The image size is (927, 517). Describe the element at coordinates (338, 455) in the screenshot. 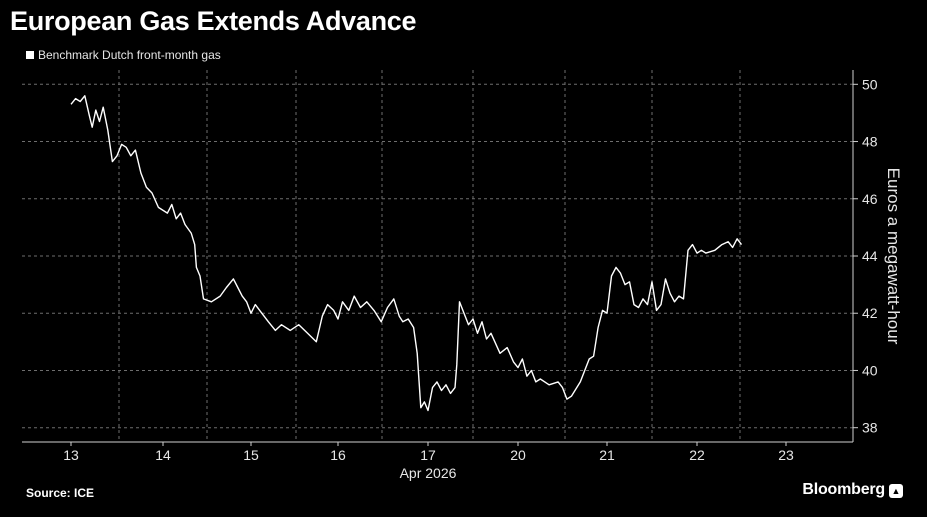

I see `x-tick-label: 16` at that location.